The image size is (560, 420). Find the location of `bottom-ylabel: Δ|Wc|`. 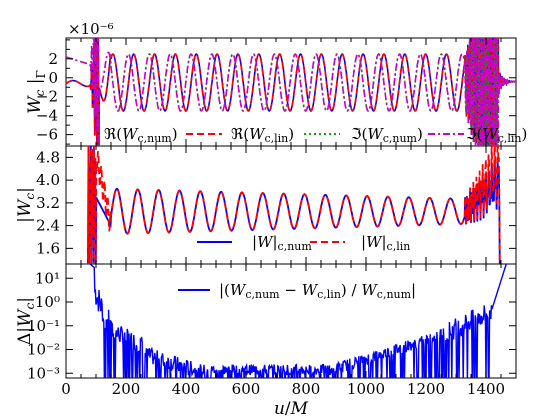

bottom-ylabel: Δ|Wc| is located at coordinates (26, 321).